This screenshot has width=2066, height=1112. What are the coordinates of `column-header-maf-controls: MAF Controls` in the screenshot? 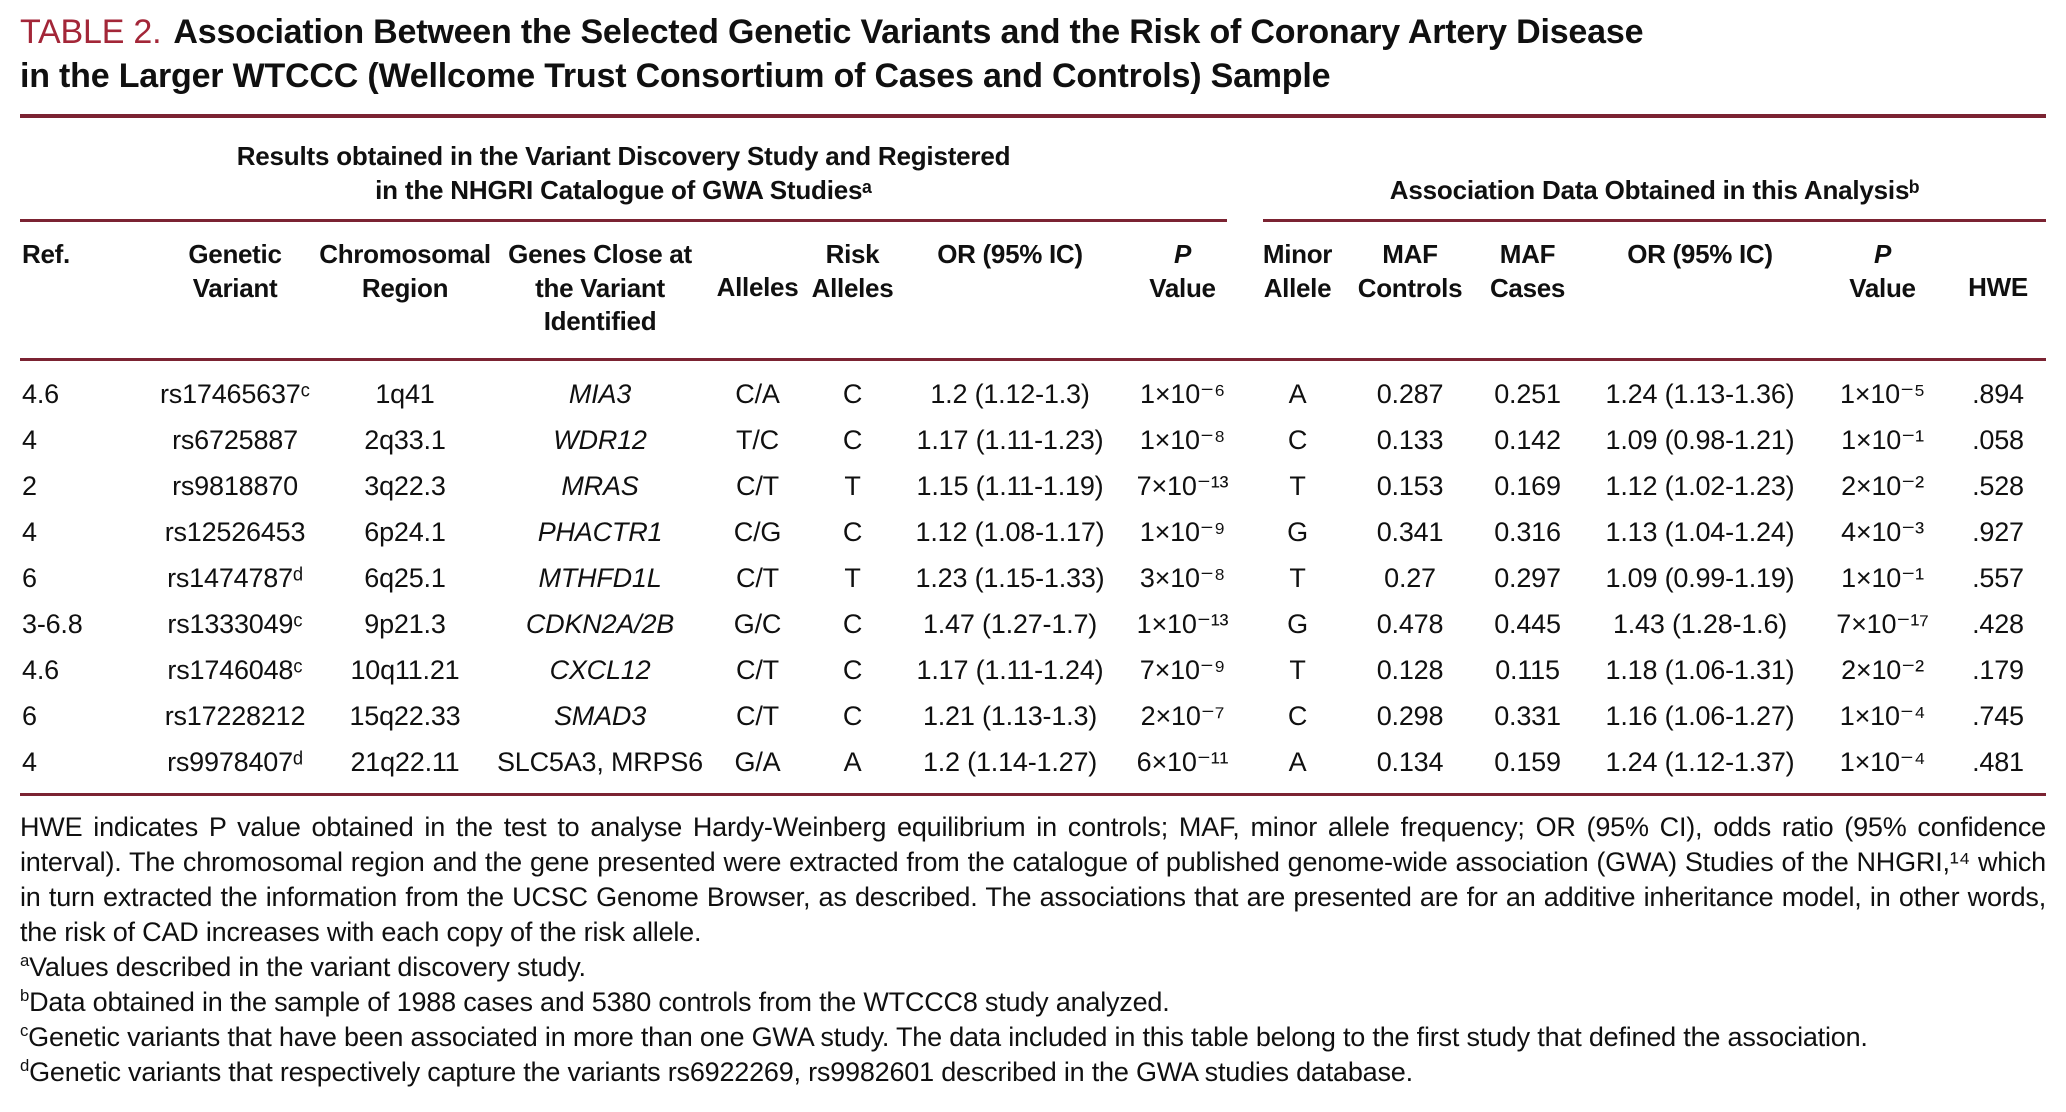 It's located at (1410, 271).